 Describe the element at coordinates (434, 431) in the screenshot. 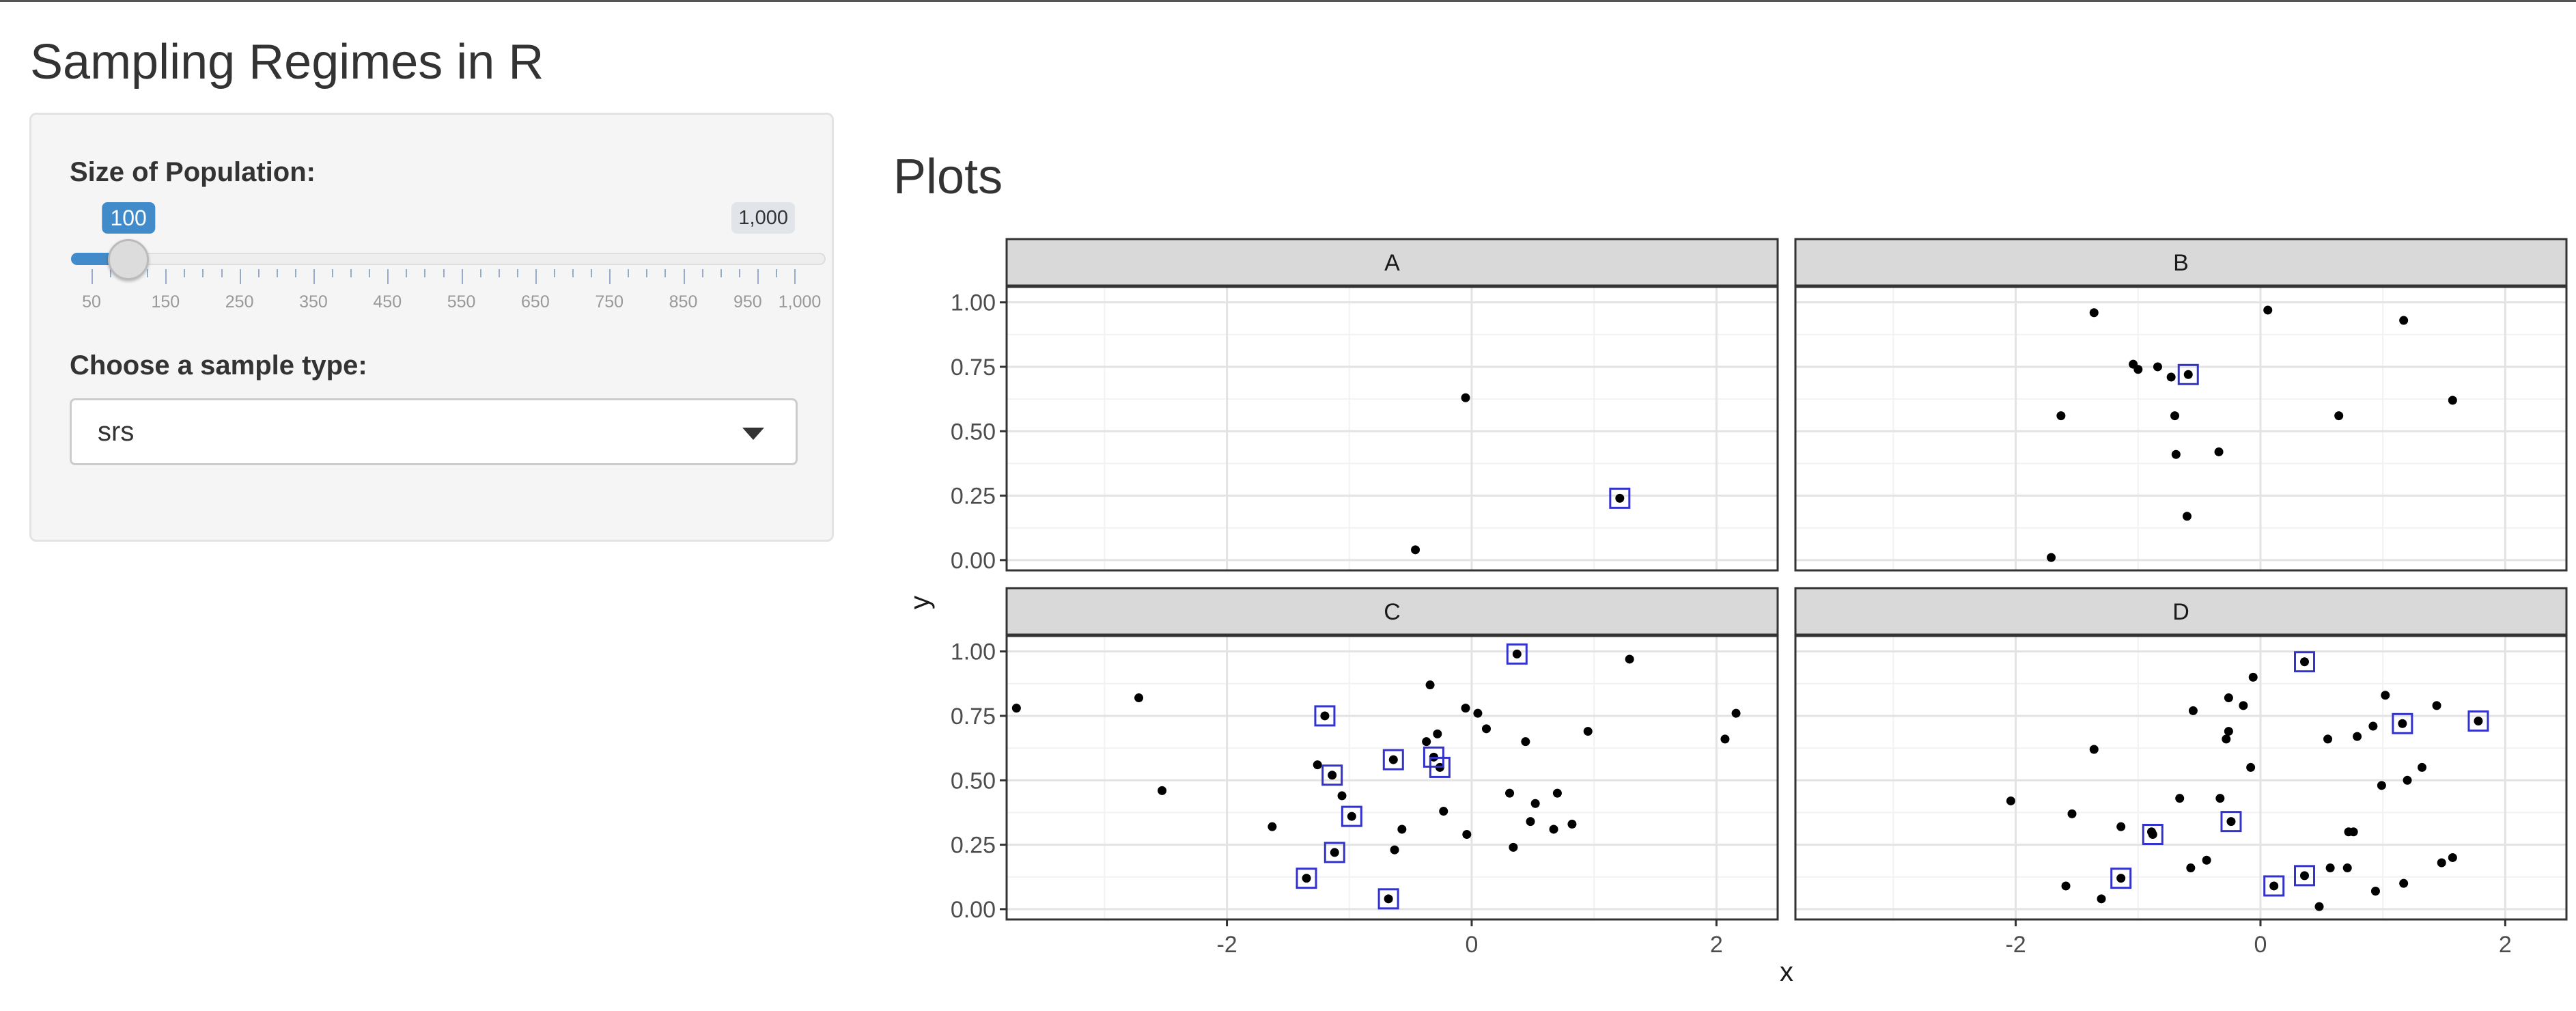

I see `sample-type-select: srs` at that location.